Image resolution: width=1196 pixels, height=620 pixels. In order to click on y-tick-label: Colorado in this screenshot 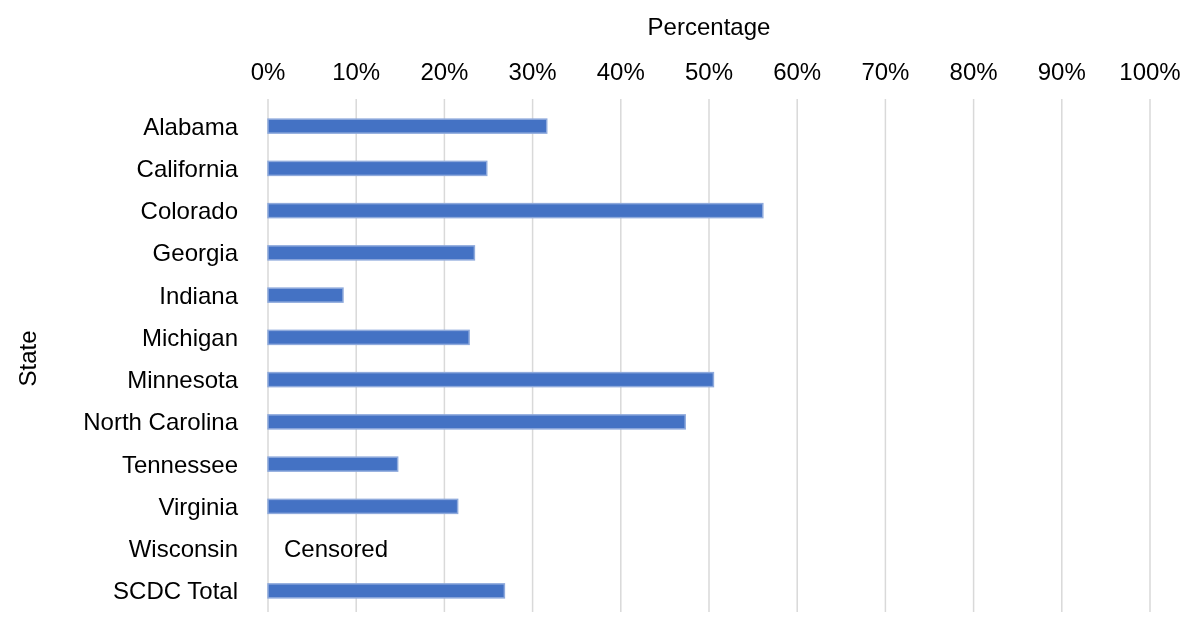, I will do `click(189, 211)`.